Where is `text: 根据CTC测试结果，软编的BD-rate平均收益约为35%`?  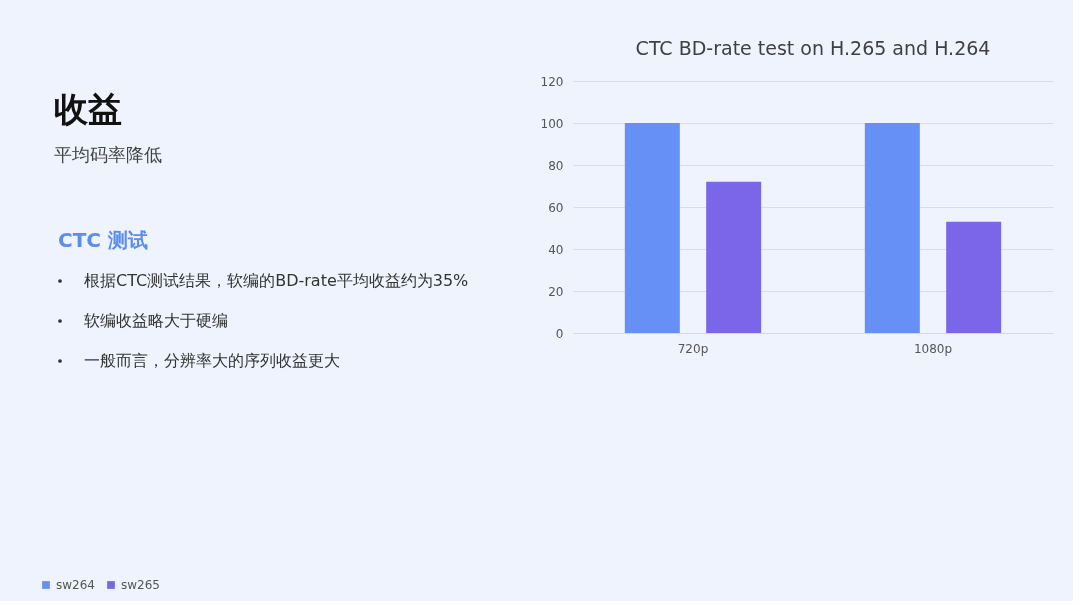 text: 根据CTC测试结果，软编的BD-rate平均收益约为35% is located at coordinates (276, 280).